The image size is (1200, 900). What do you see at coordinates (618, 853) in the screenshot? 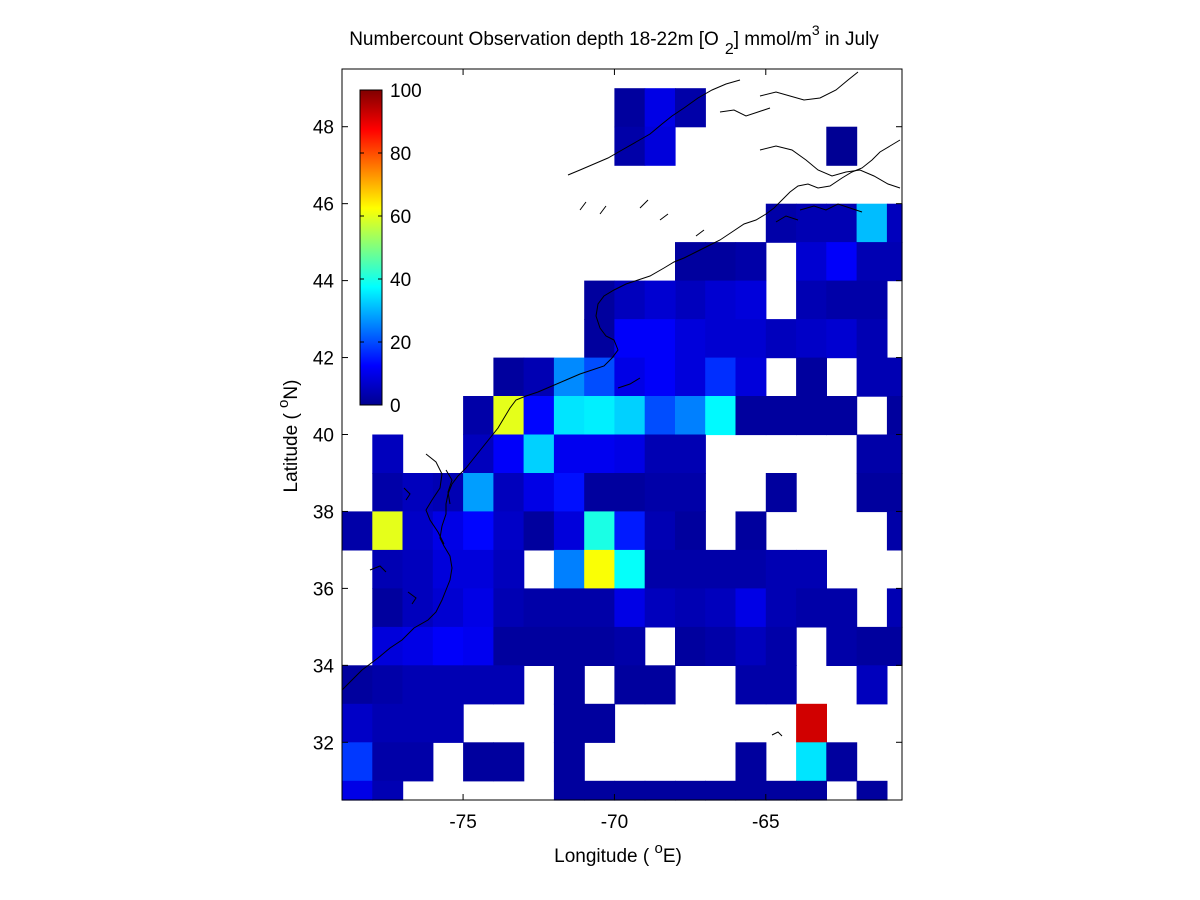
I see `x-axis-label: Longitude ( oE)` at bounding box center [618, 853].